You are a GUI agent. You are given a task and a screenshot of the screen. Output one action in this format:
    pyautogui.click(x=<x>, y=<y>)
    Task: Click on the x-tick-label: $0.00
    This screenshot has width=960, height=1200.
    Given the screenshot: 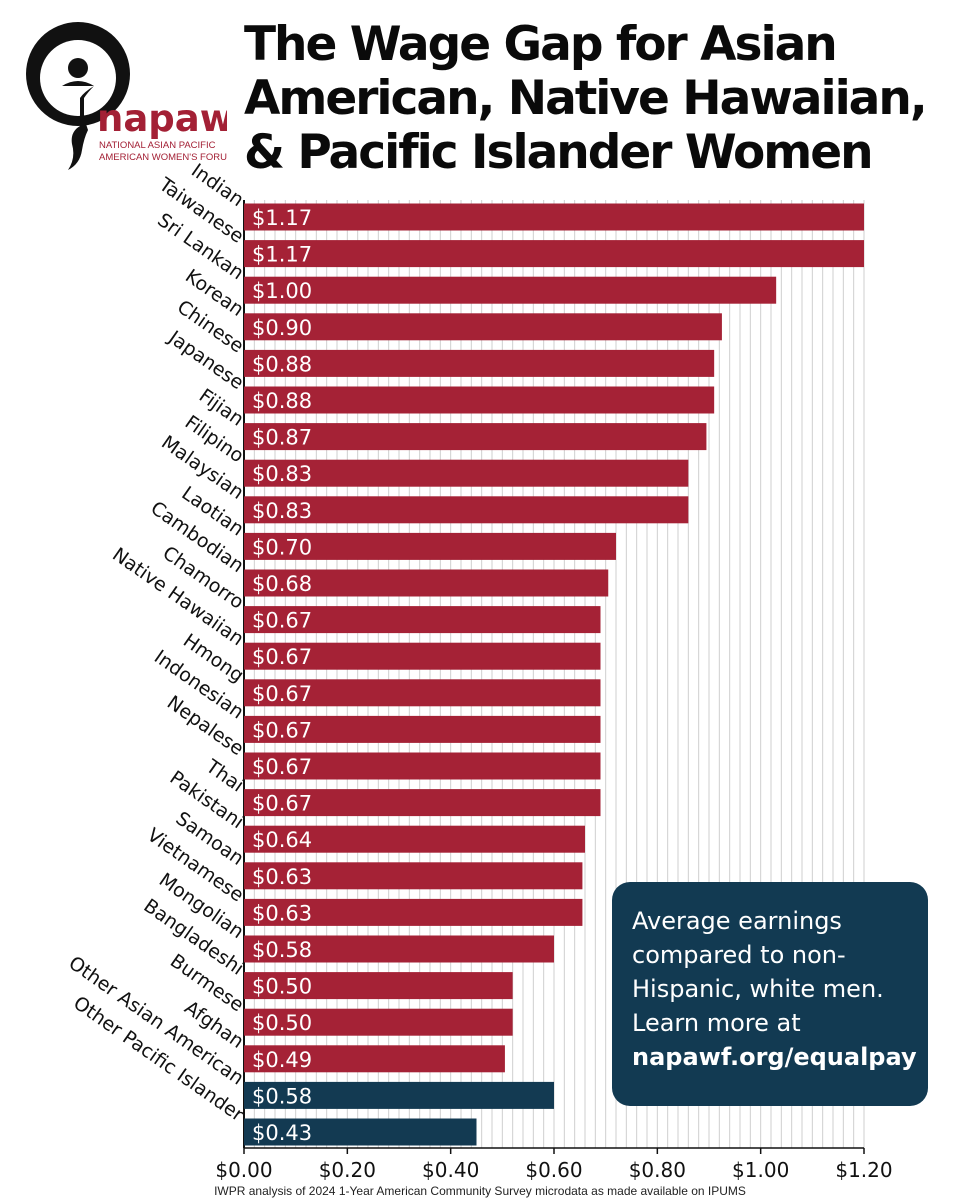 What is the action you would take?
    pyautogui.click(x=243, y=1170)
    